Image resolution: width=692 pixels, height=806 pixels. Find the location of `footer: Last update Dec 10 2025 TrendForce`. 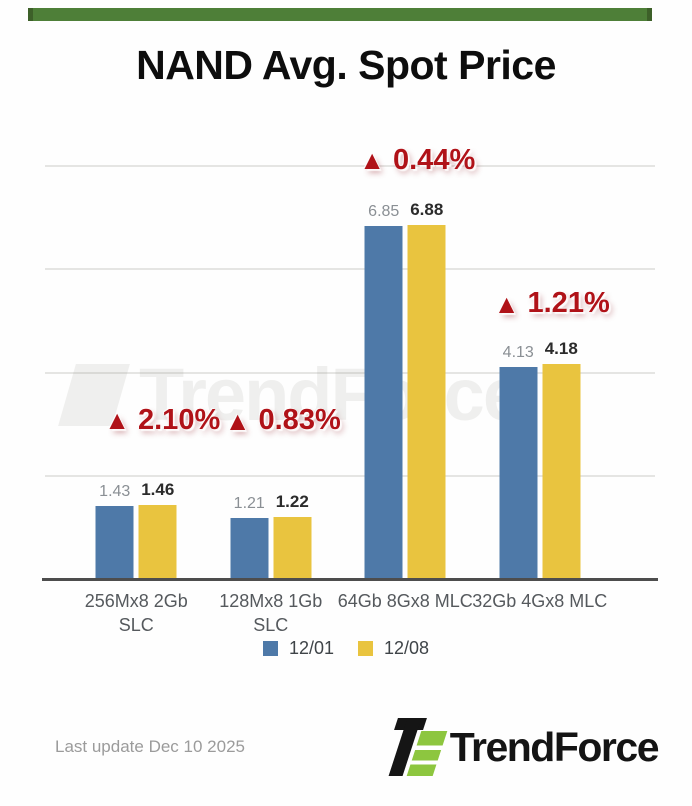

footer: Last update Dec 10 2025 TrendForce is located at coordinates (357, 747).